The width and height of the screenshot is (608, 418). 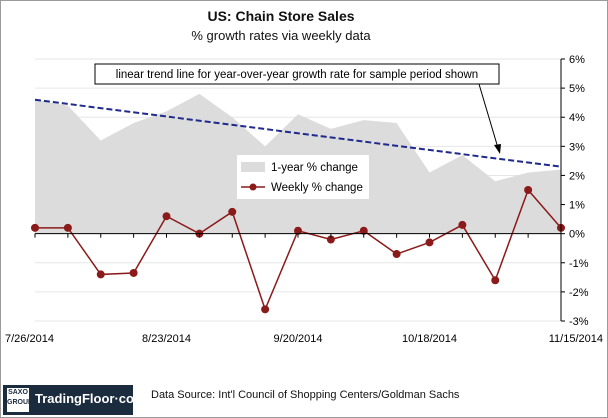 What do you see at coordinates (429, 339) in the screenshot?
I see `x-tick-label: 10/18/2014` at bounding box center [429, 339].